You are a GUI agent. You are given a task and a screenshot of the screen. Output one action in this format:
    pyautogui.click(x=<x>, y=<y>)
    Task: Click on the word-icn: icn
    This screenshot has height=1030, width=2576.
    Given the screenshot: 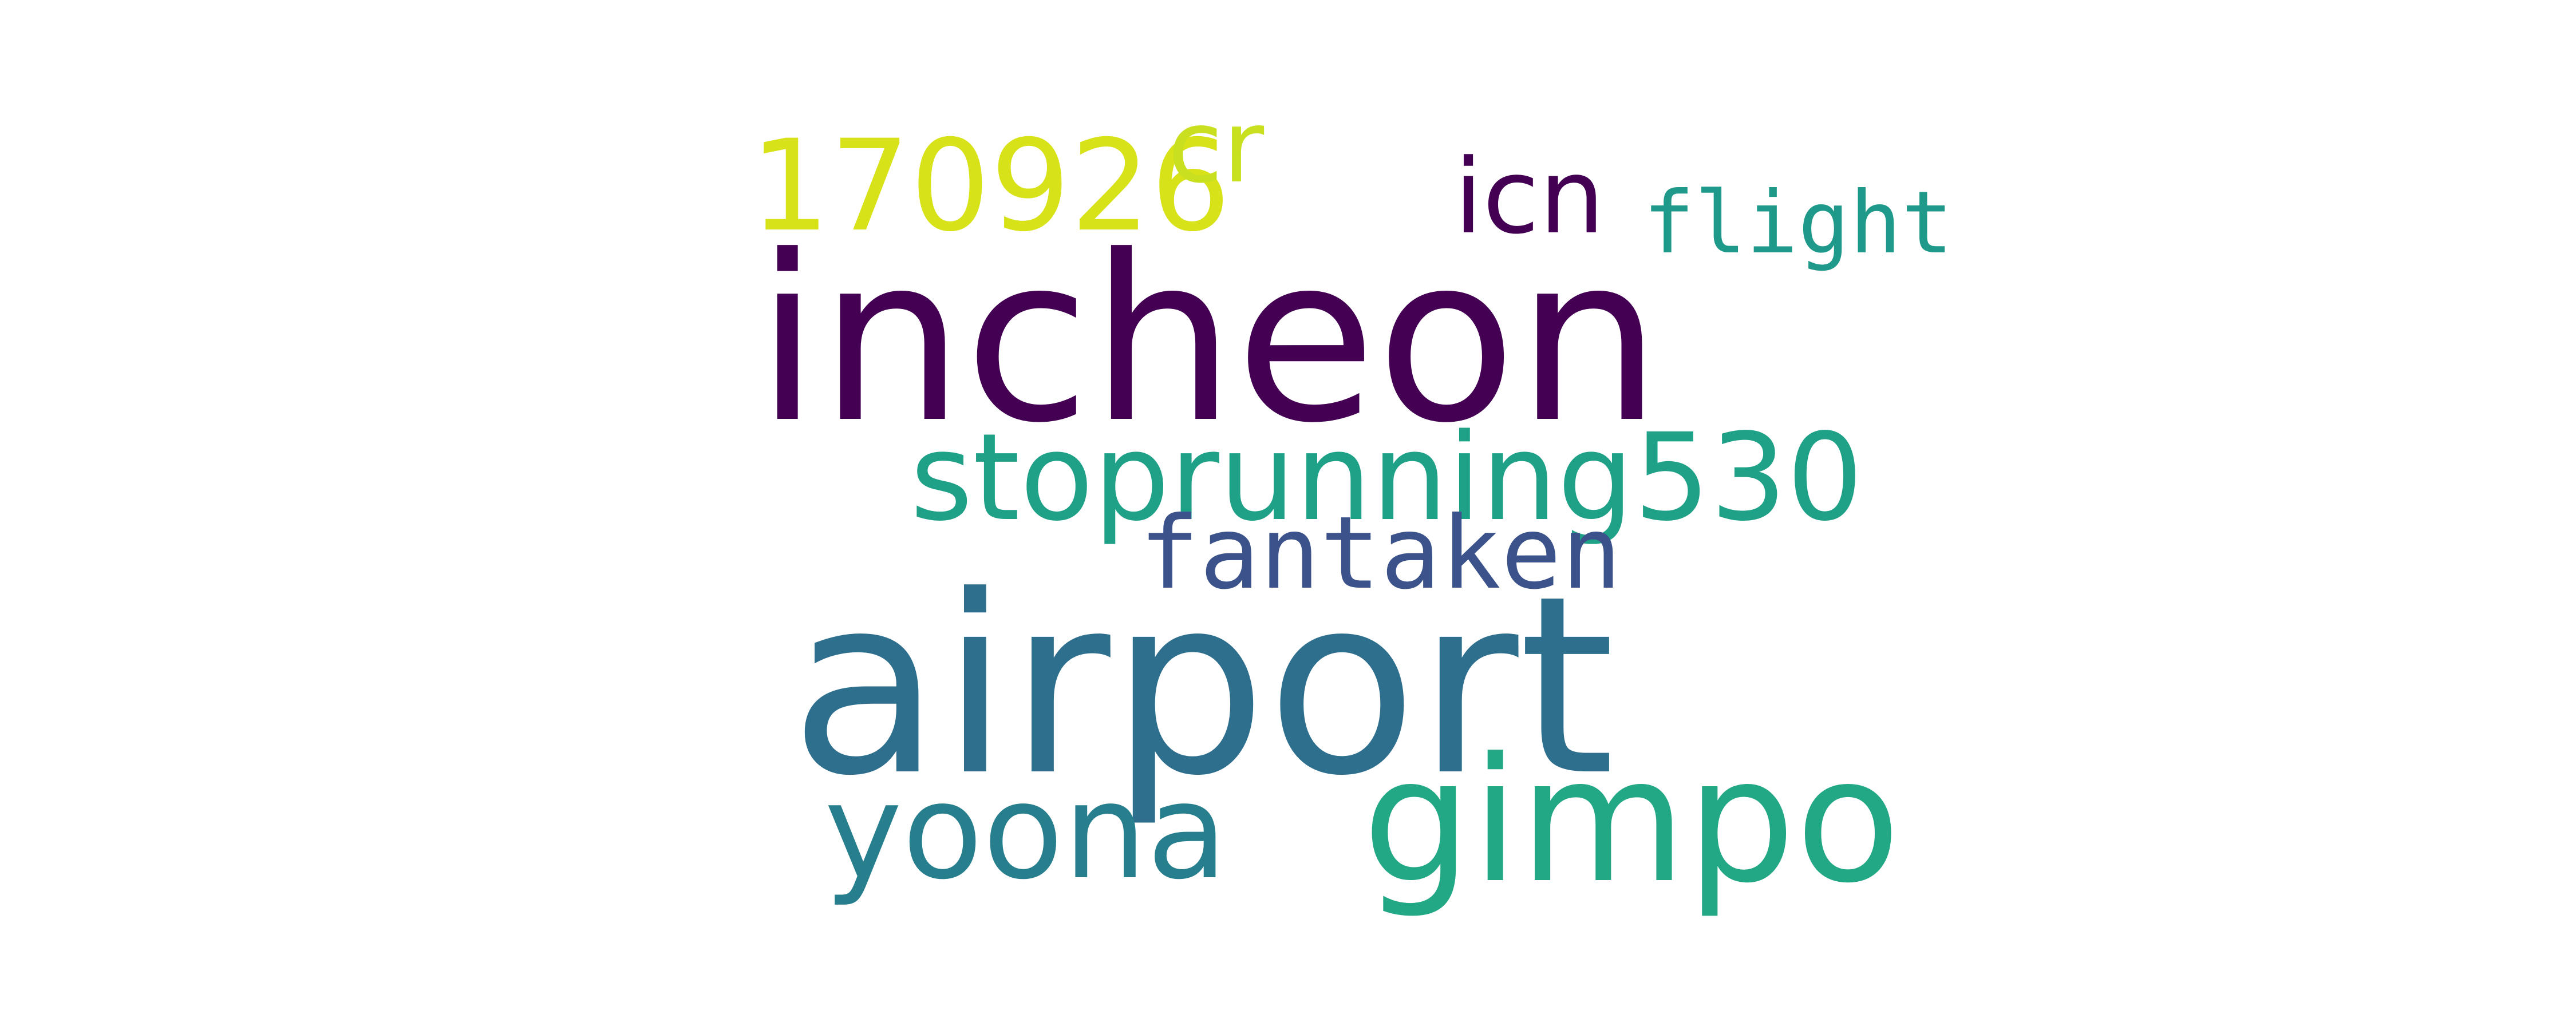 What is the action you would take?
    pyautogui.click(x=1529, y=197)
    